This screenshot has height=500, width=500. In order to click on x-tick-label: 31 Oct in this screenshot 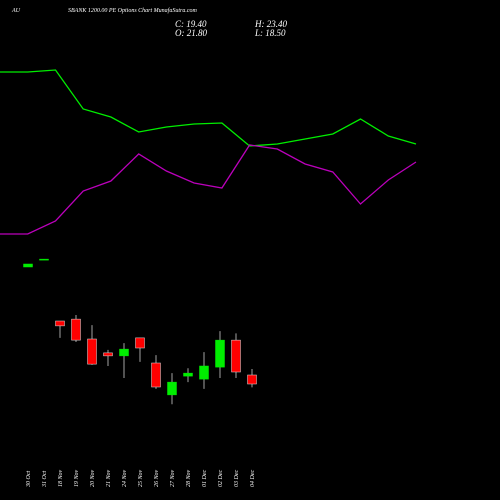, I will do `click(45, 479)`.